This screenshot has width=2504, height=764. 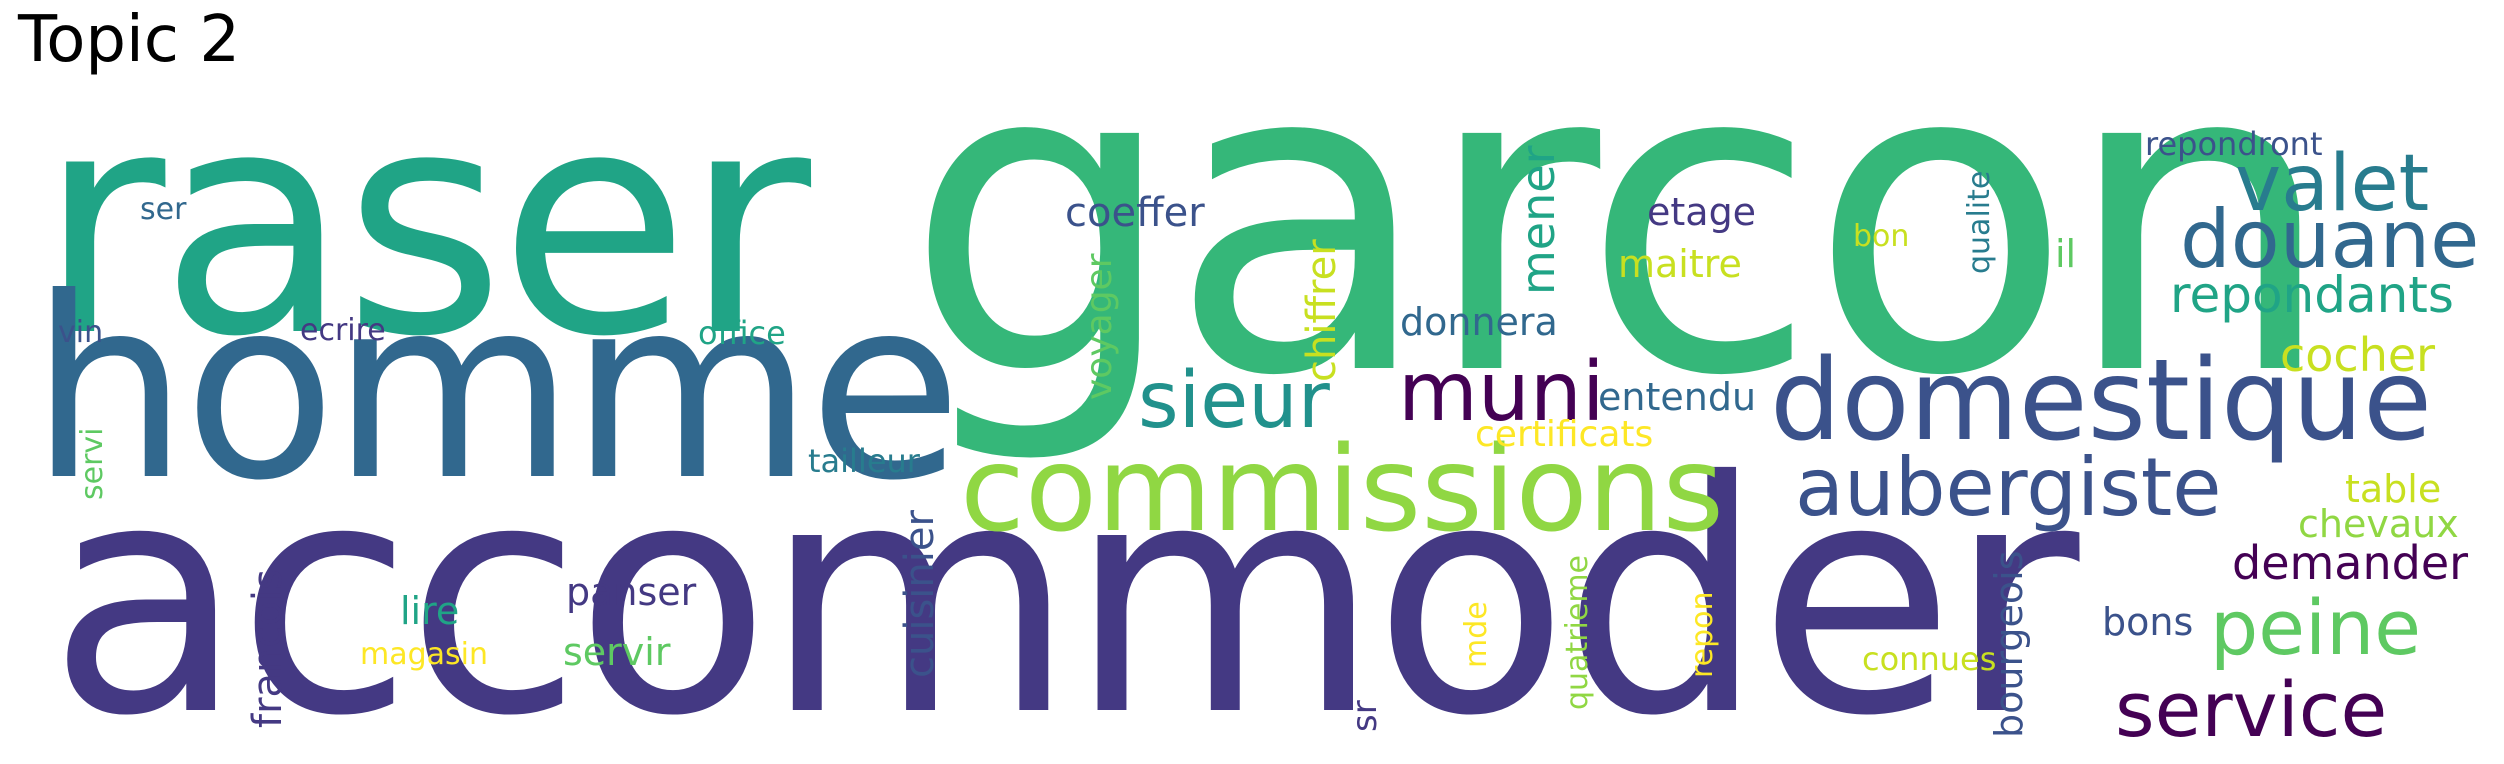 I want to click on word-servir: servir, so click(x=617, y=652).